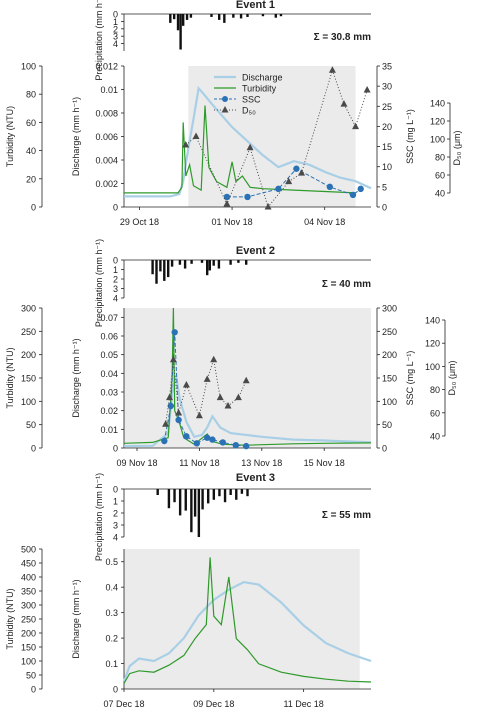  What do you see at coordinates (109, 355) in the screenshot?
I see `discharge-tick-label: 0.05` at bounding box center [109, 355].